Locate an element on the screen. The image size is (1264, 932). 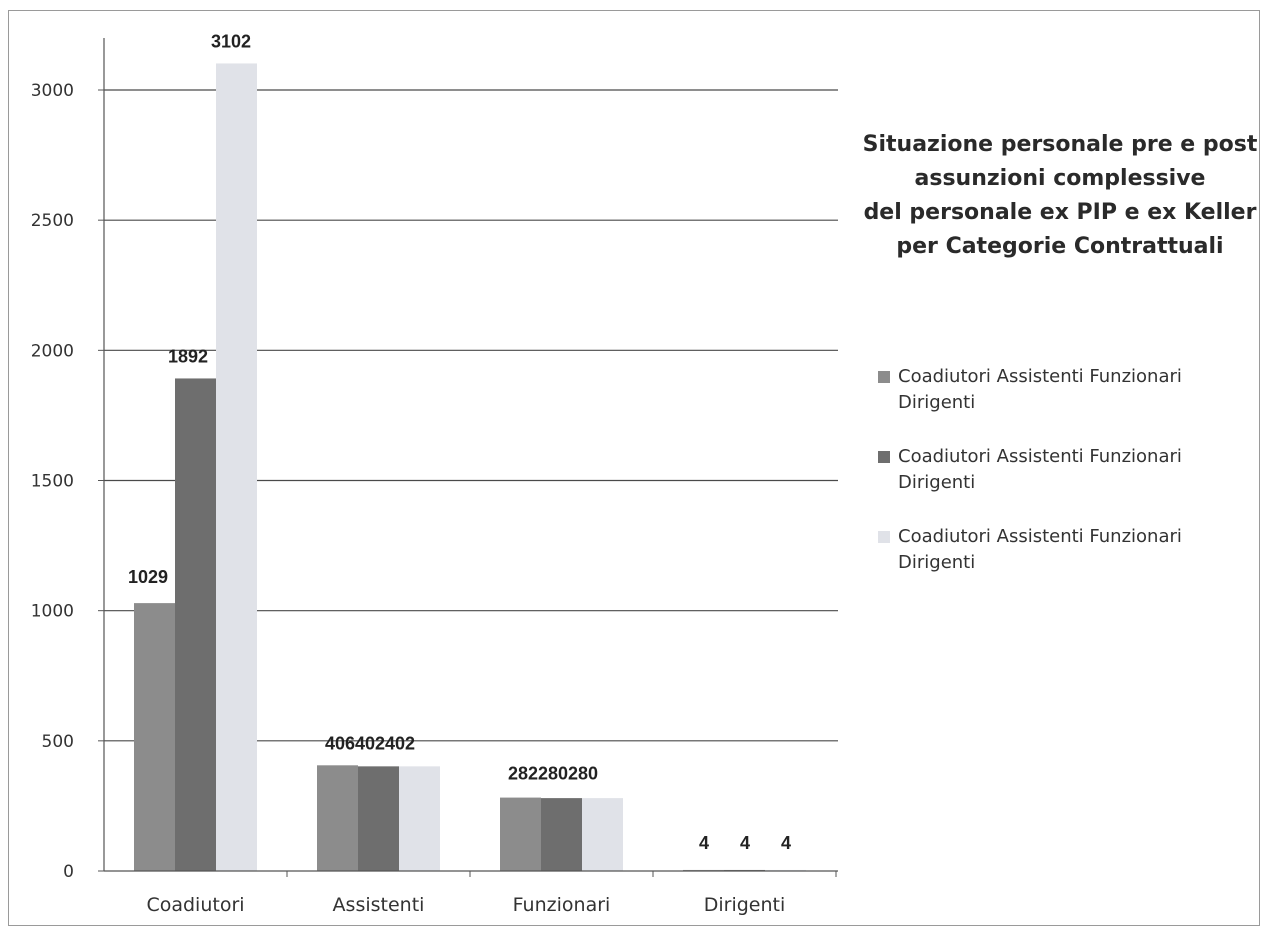
data-label: 1892 is located at coordinates (188, 356).